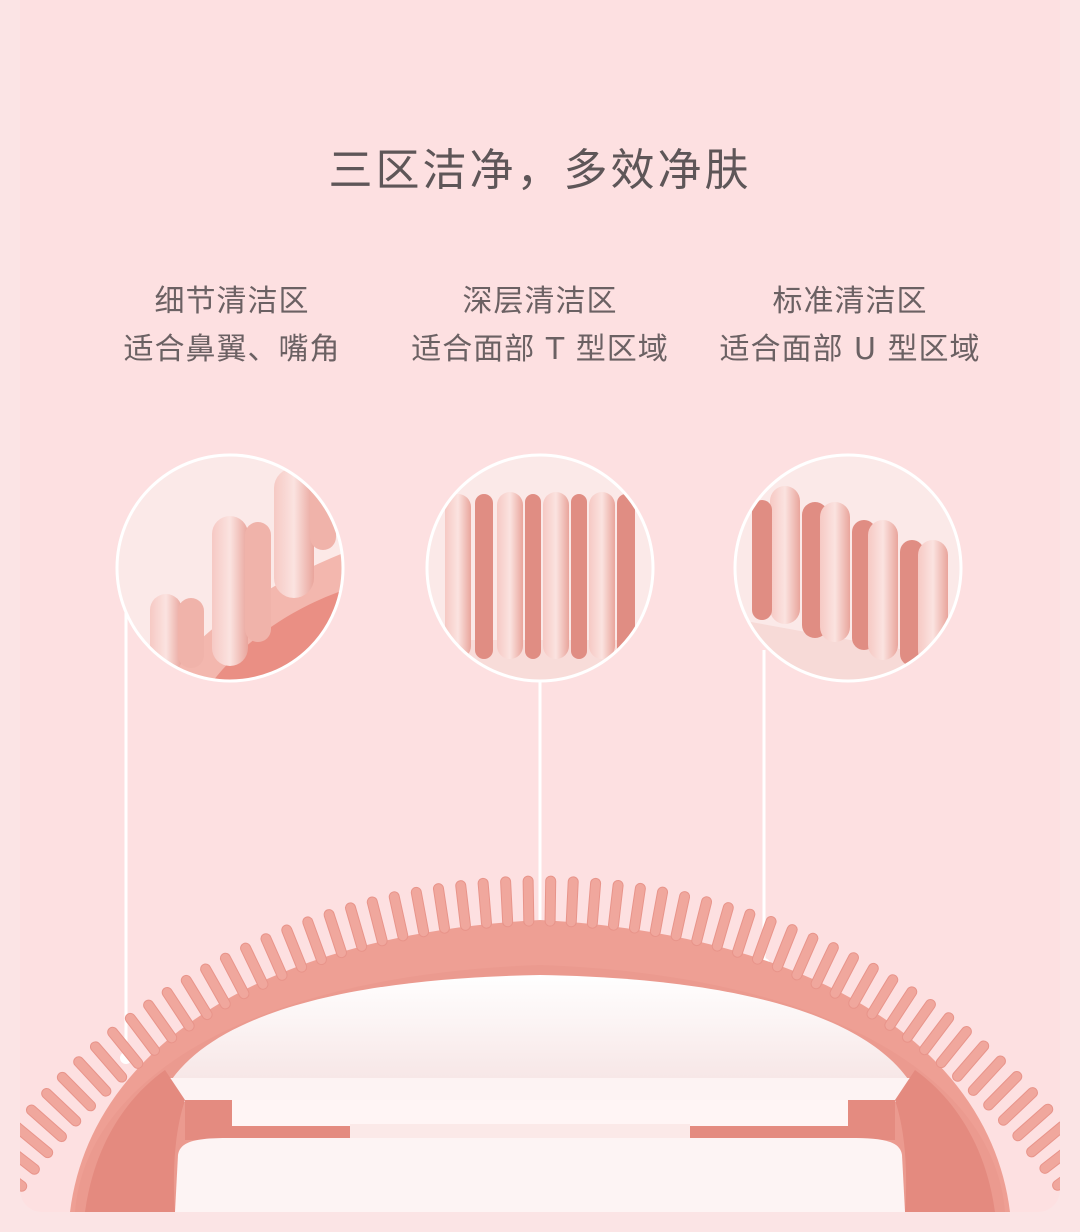 The height and width of the screenshot is (1232, 1080). What do you see at coordinates (232, 301) in the screenshot?
I see `zone-name: 细节清洁区` at bounding box center [232, 301].